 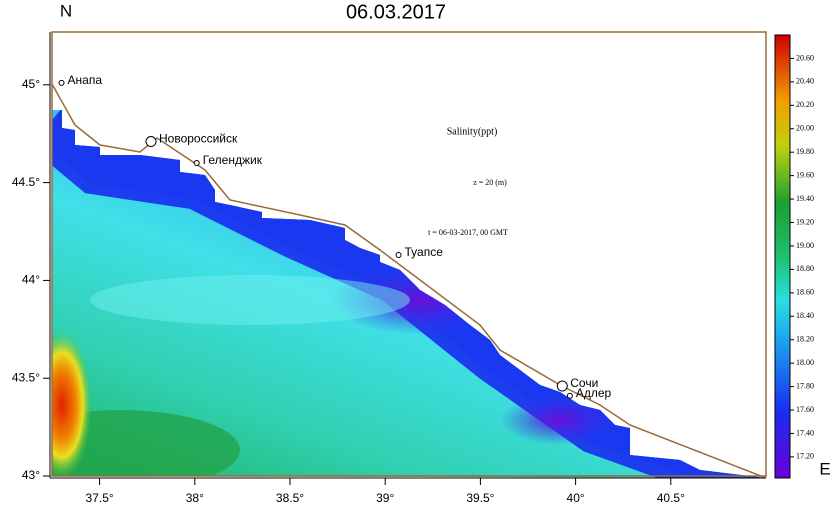 I want to click on y-tick-label: 43.5°, so click(x=26, y=377).